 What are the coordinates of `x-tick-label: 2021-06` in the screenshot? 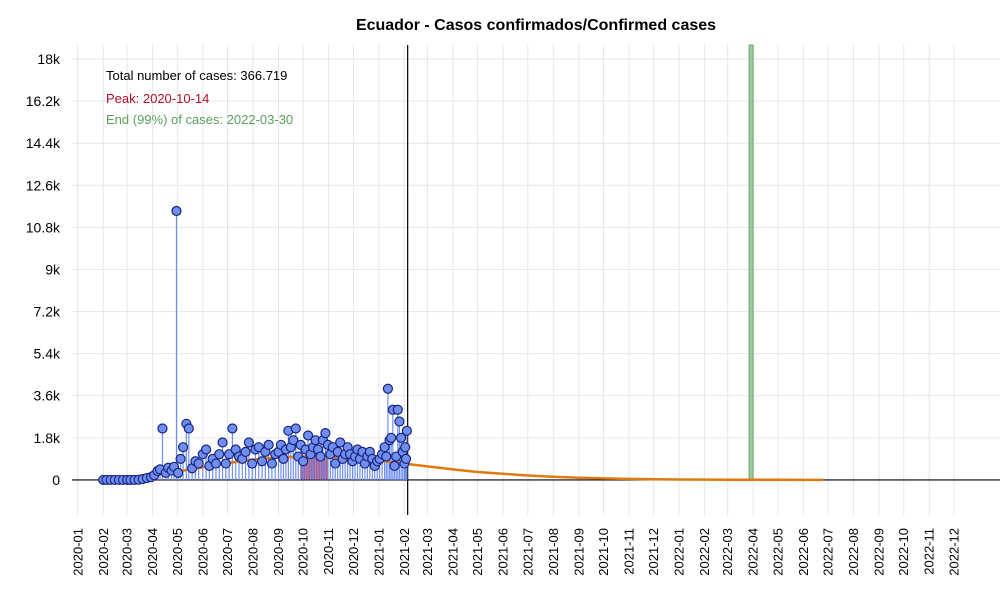 It's located at (503, 552).